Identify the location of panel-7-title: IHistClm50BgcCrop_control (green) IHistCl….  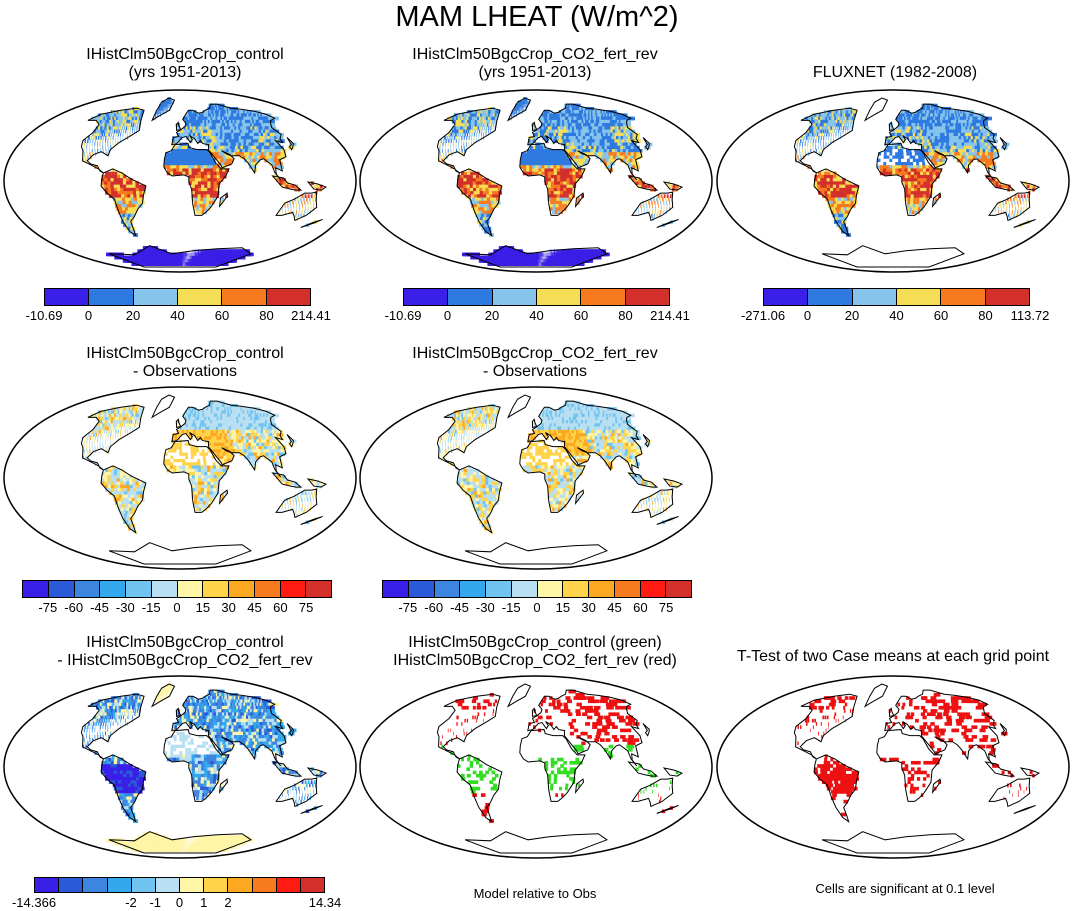
(535, 651).